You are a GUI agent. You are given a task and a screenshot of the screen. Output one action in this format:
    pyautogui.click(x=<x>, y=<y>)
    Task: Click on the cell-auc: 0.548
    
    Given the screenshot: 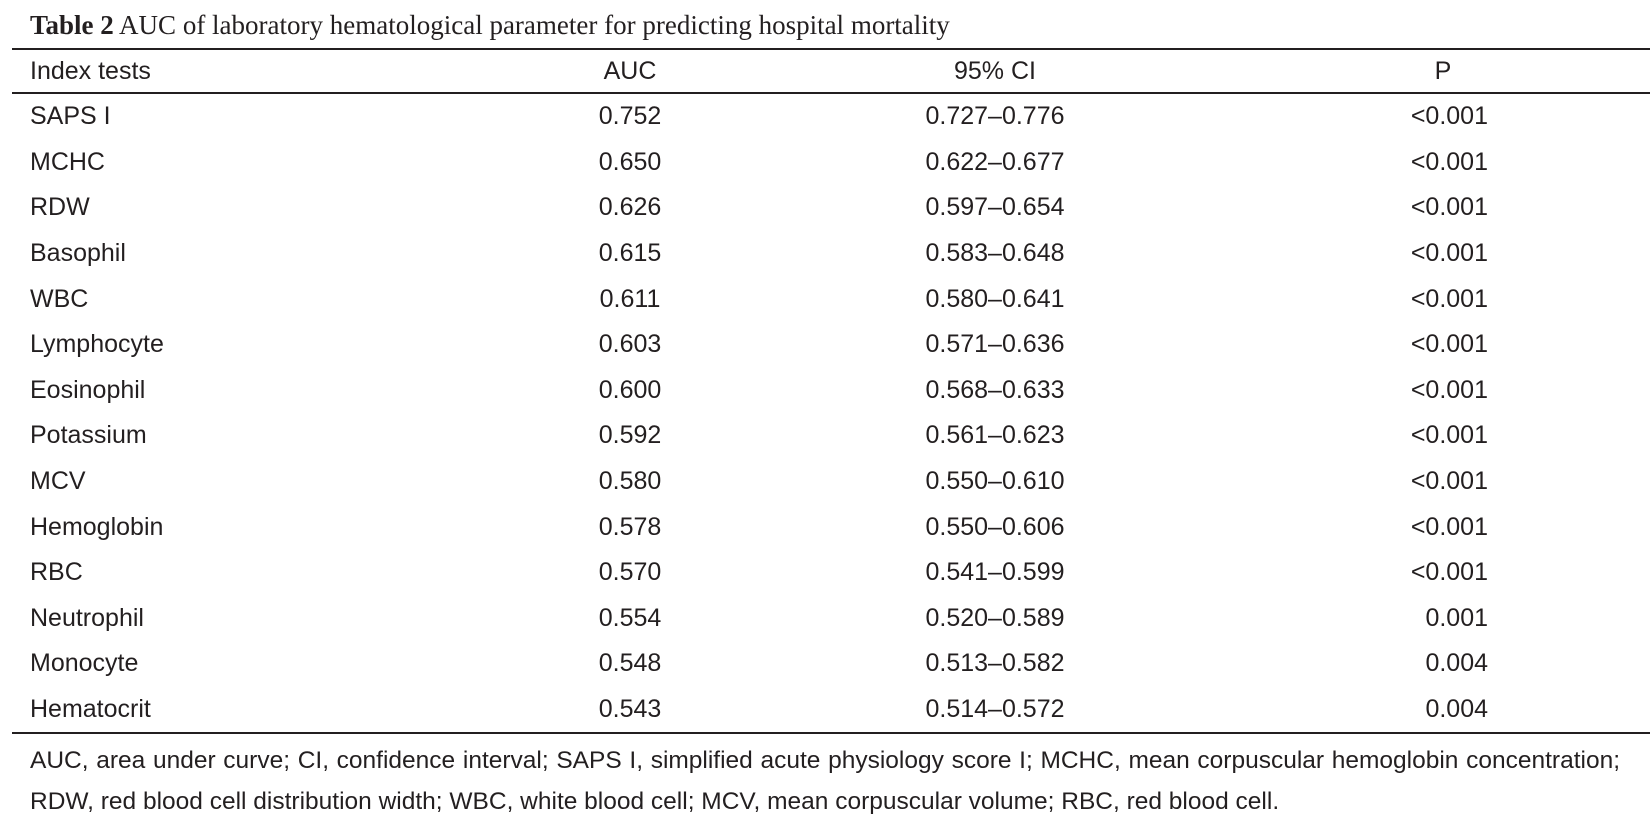 What is the action you would take?
    pyautogui.click(x=630, y=663)
    